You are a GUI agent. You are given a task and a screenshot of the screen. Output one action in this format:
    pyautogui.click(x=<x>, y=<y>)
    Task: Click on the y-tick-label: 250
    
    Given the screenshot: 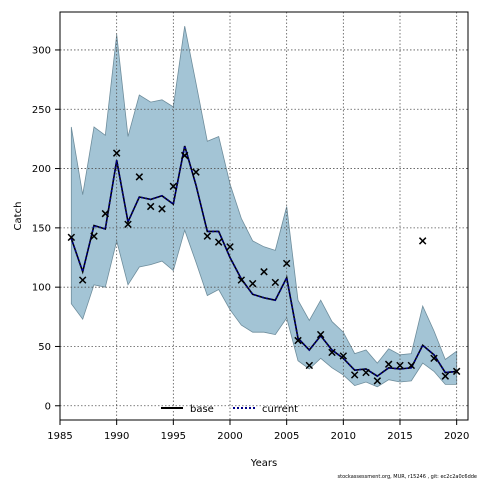 What is the action you would take?
    pyautogui.click(x=41, y=110)
    